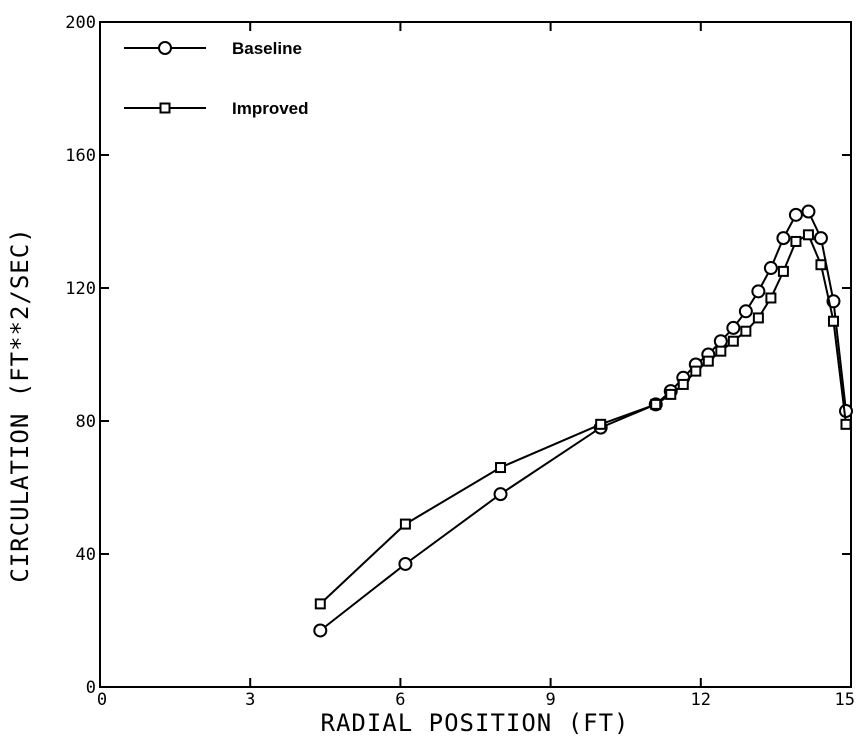 This screenshot has height=738, width=863. Describe the element at coordinates (550, 700) in the screenshot. I see `x-tick-label: 9` at that location.